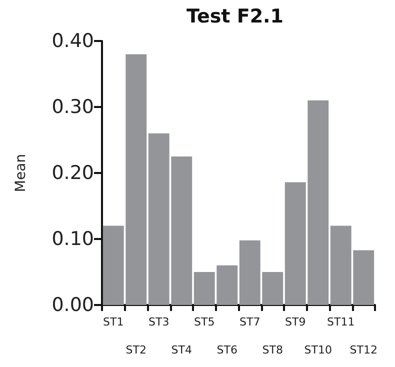 The width and height of the screenshot is (395, 367). What do you see at coordinates (181, 350) in the screenshot?
I see `x-tick-label: ST4` at bounding box center [181, 350].